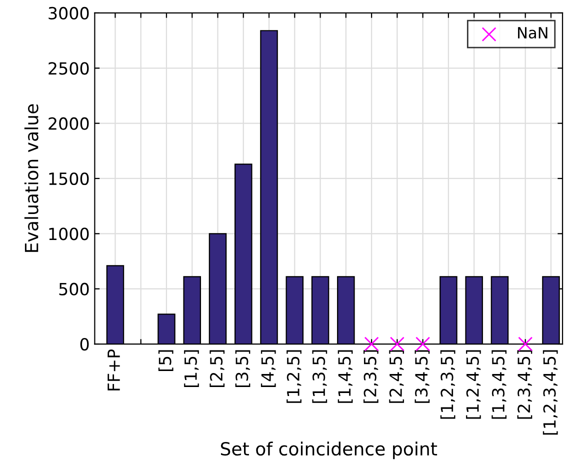 The height and width of the screenshot is (463, 574). Describe the element at coordinates (242, 368) in the screenshot. I see `x-tick-label: [3,5]` at that location.